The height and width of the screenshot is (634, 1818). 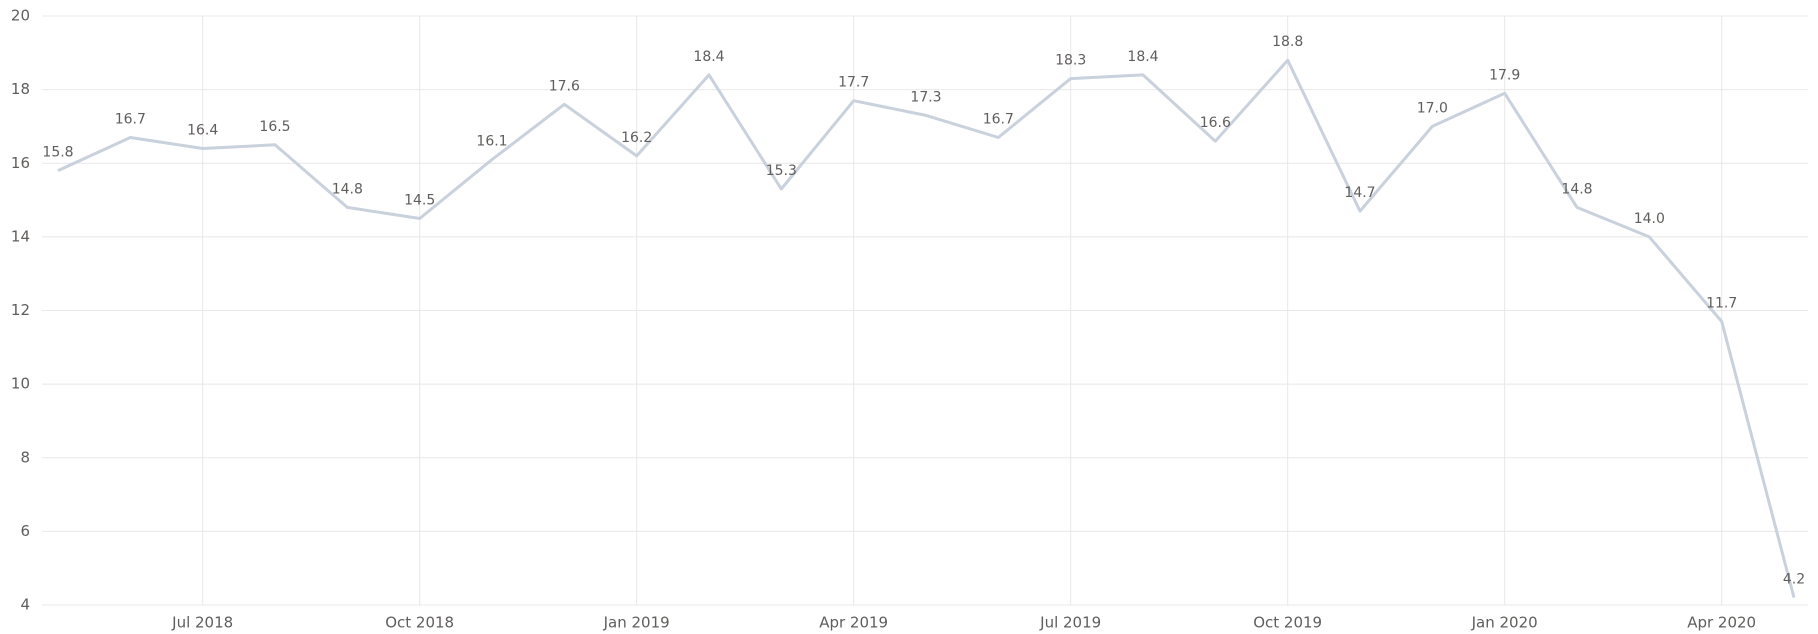 What do you see at coordinates (1504, 75) in the screenshot?
I see `data-label: 17.9` at bounding box center [1504, 75].